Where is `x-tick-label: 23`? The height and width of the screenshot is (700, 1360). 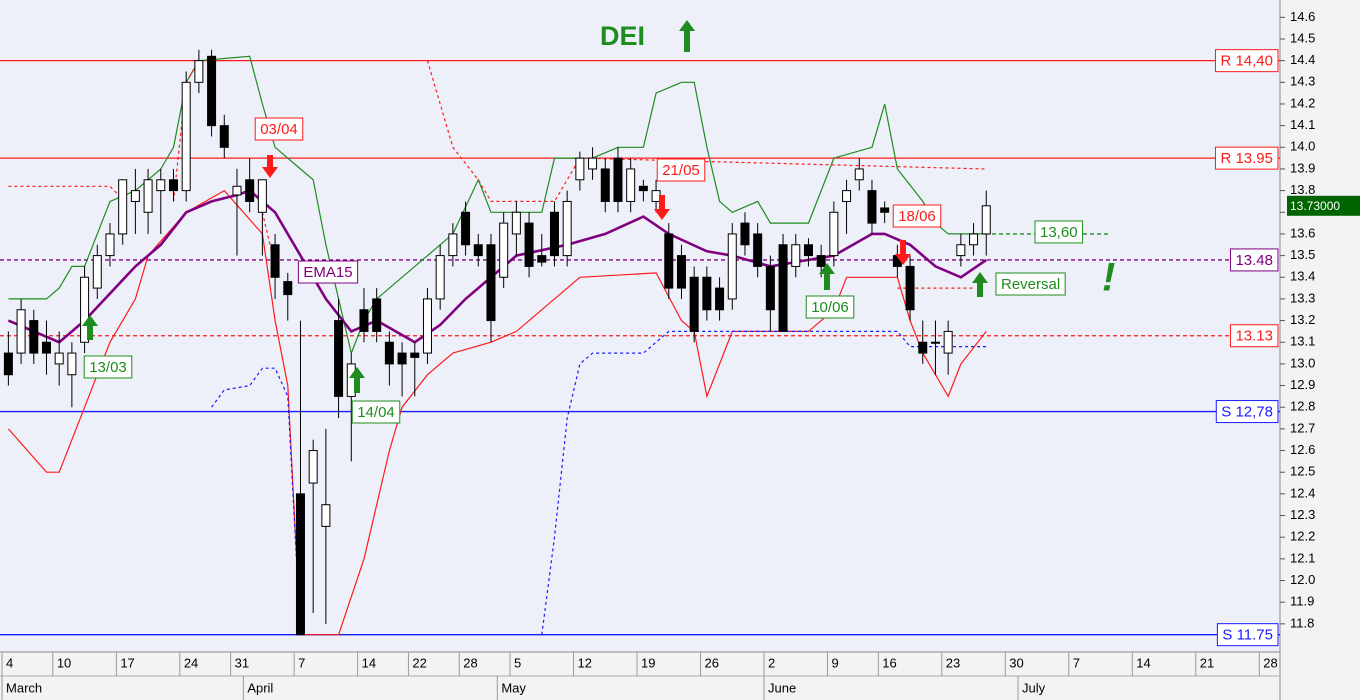 x-tick-label: 23 is located at coordinates (953, 662).